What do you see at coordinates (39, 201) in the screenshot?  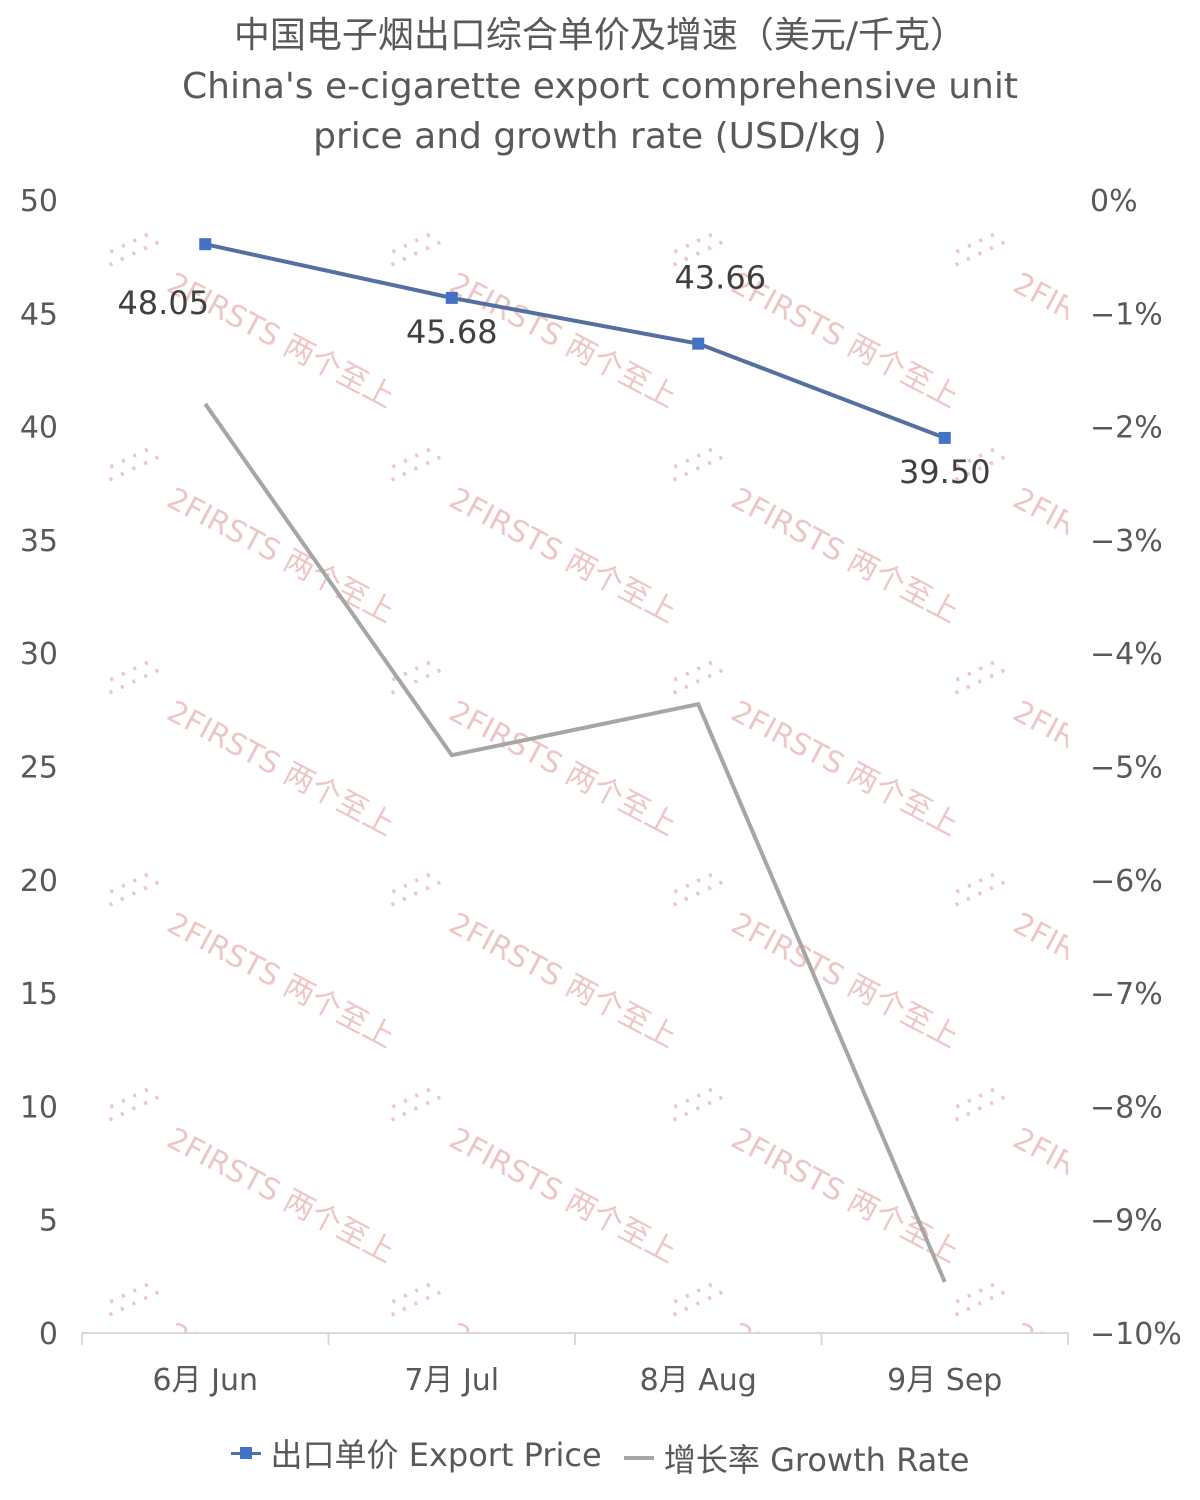 I see `y-left-tick-label: 50` at bounding box center [39, 201].